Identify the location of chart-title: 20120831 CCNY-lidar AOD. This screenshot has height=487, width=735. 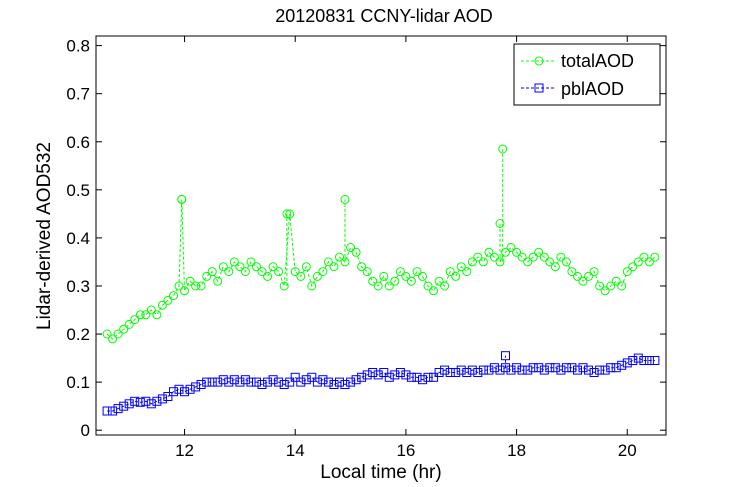
(383, 16).